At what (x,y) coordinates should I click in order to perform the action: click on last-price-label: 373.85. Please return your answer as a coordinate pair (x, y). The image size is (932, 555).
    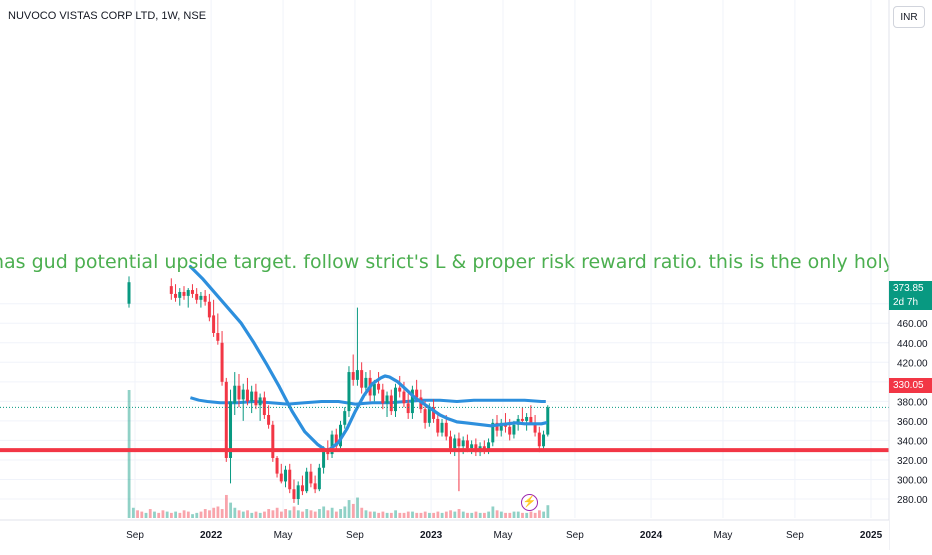
    Looking at the image, I should click on (910, 288).